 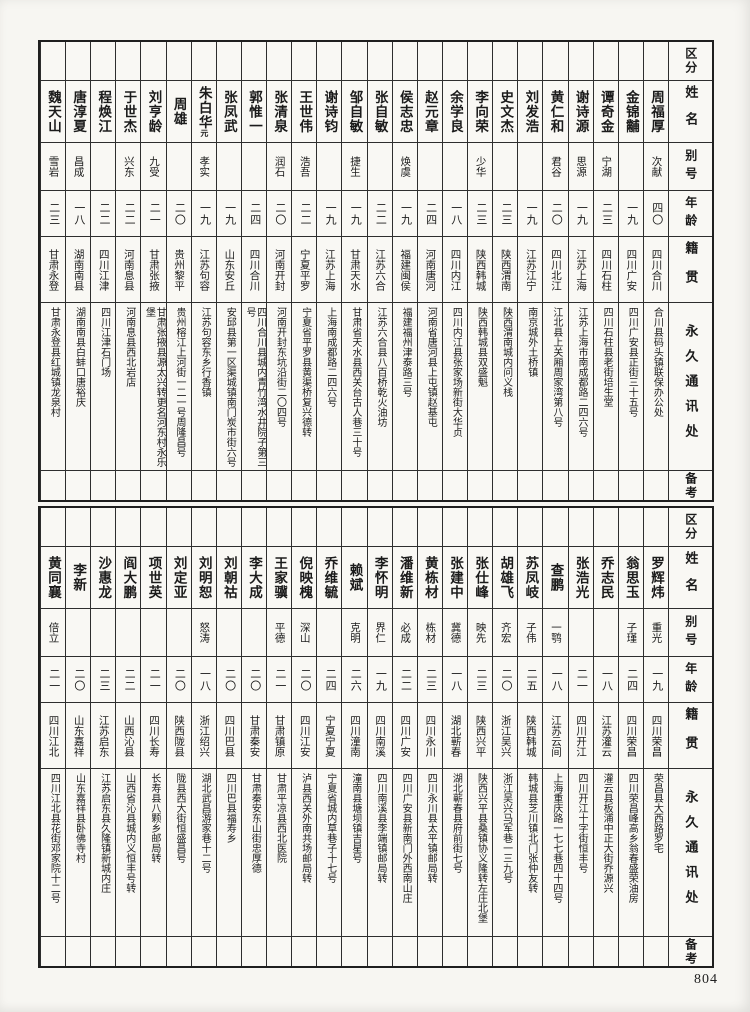 I want to click on byname-cell: 倍立, so click(x=52, y=632).